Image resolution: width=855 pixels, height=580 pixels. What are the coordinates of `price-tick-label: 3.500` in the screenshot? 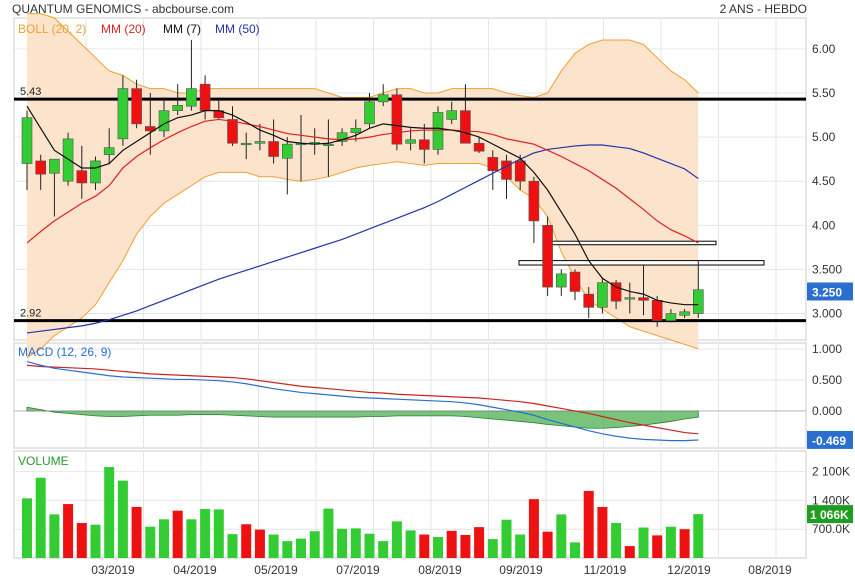 It's located at (827, 269).